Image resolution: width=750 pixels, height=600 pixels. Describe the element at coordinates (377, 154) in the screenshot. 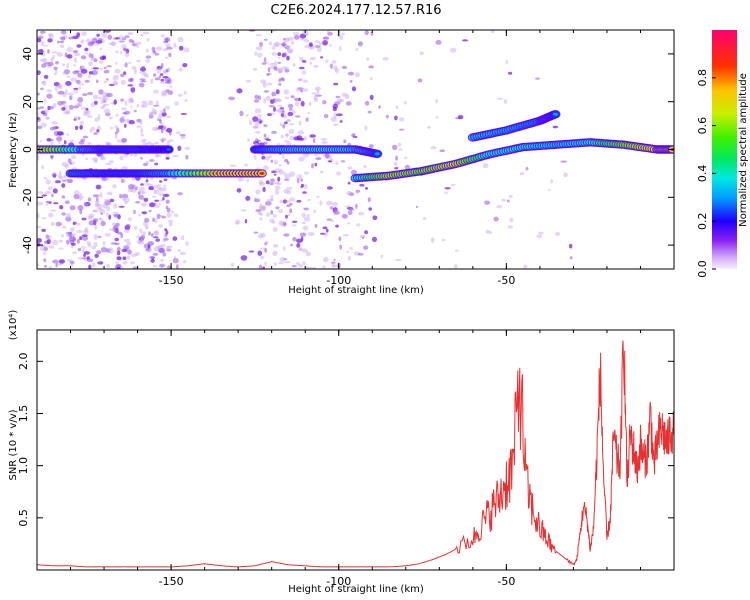

I see `ridge-core` at that location.